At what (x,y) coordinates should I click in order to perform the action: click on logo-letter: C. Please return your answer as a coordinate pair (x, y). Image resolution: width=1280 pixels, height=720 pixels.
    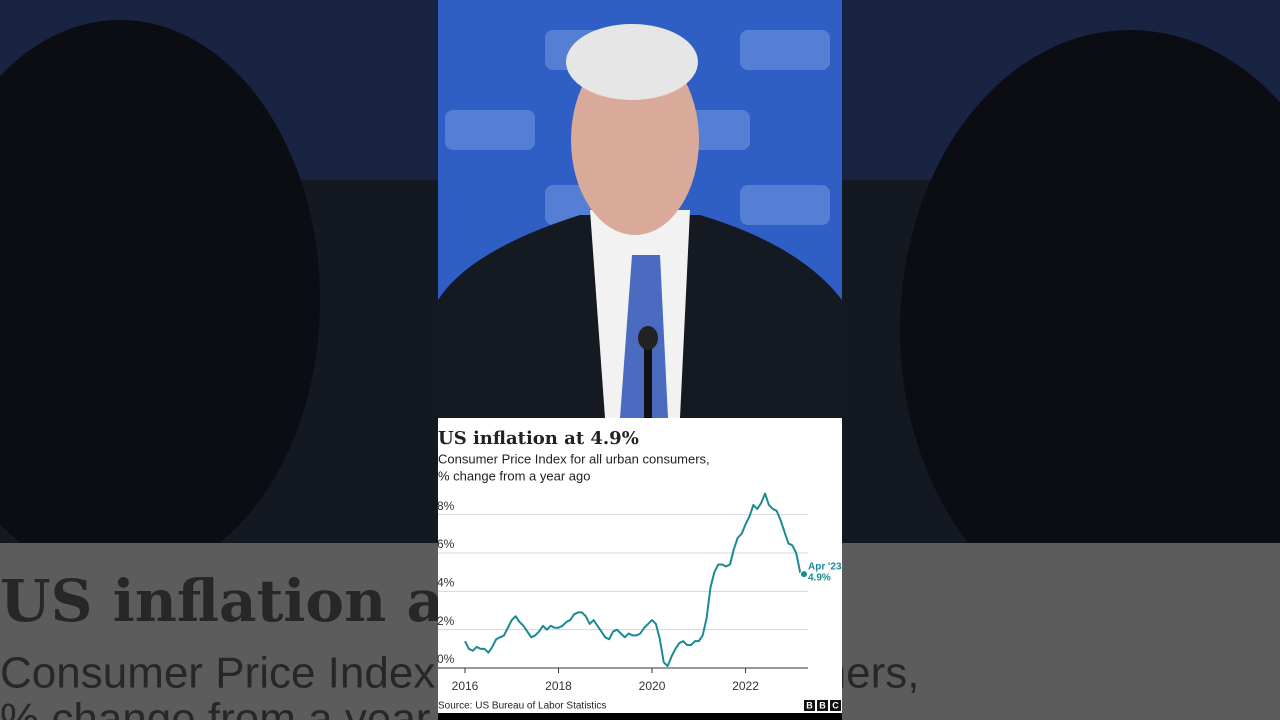
    Looking at the image, I should click on (835, 705).